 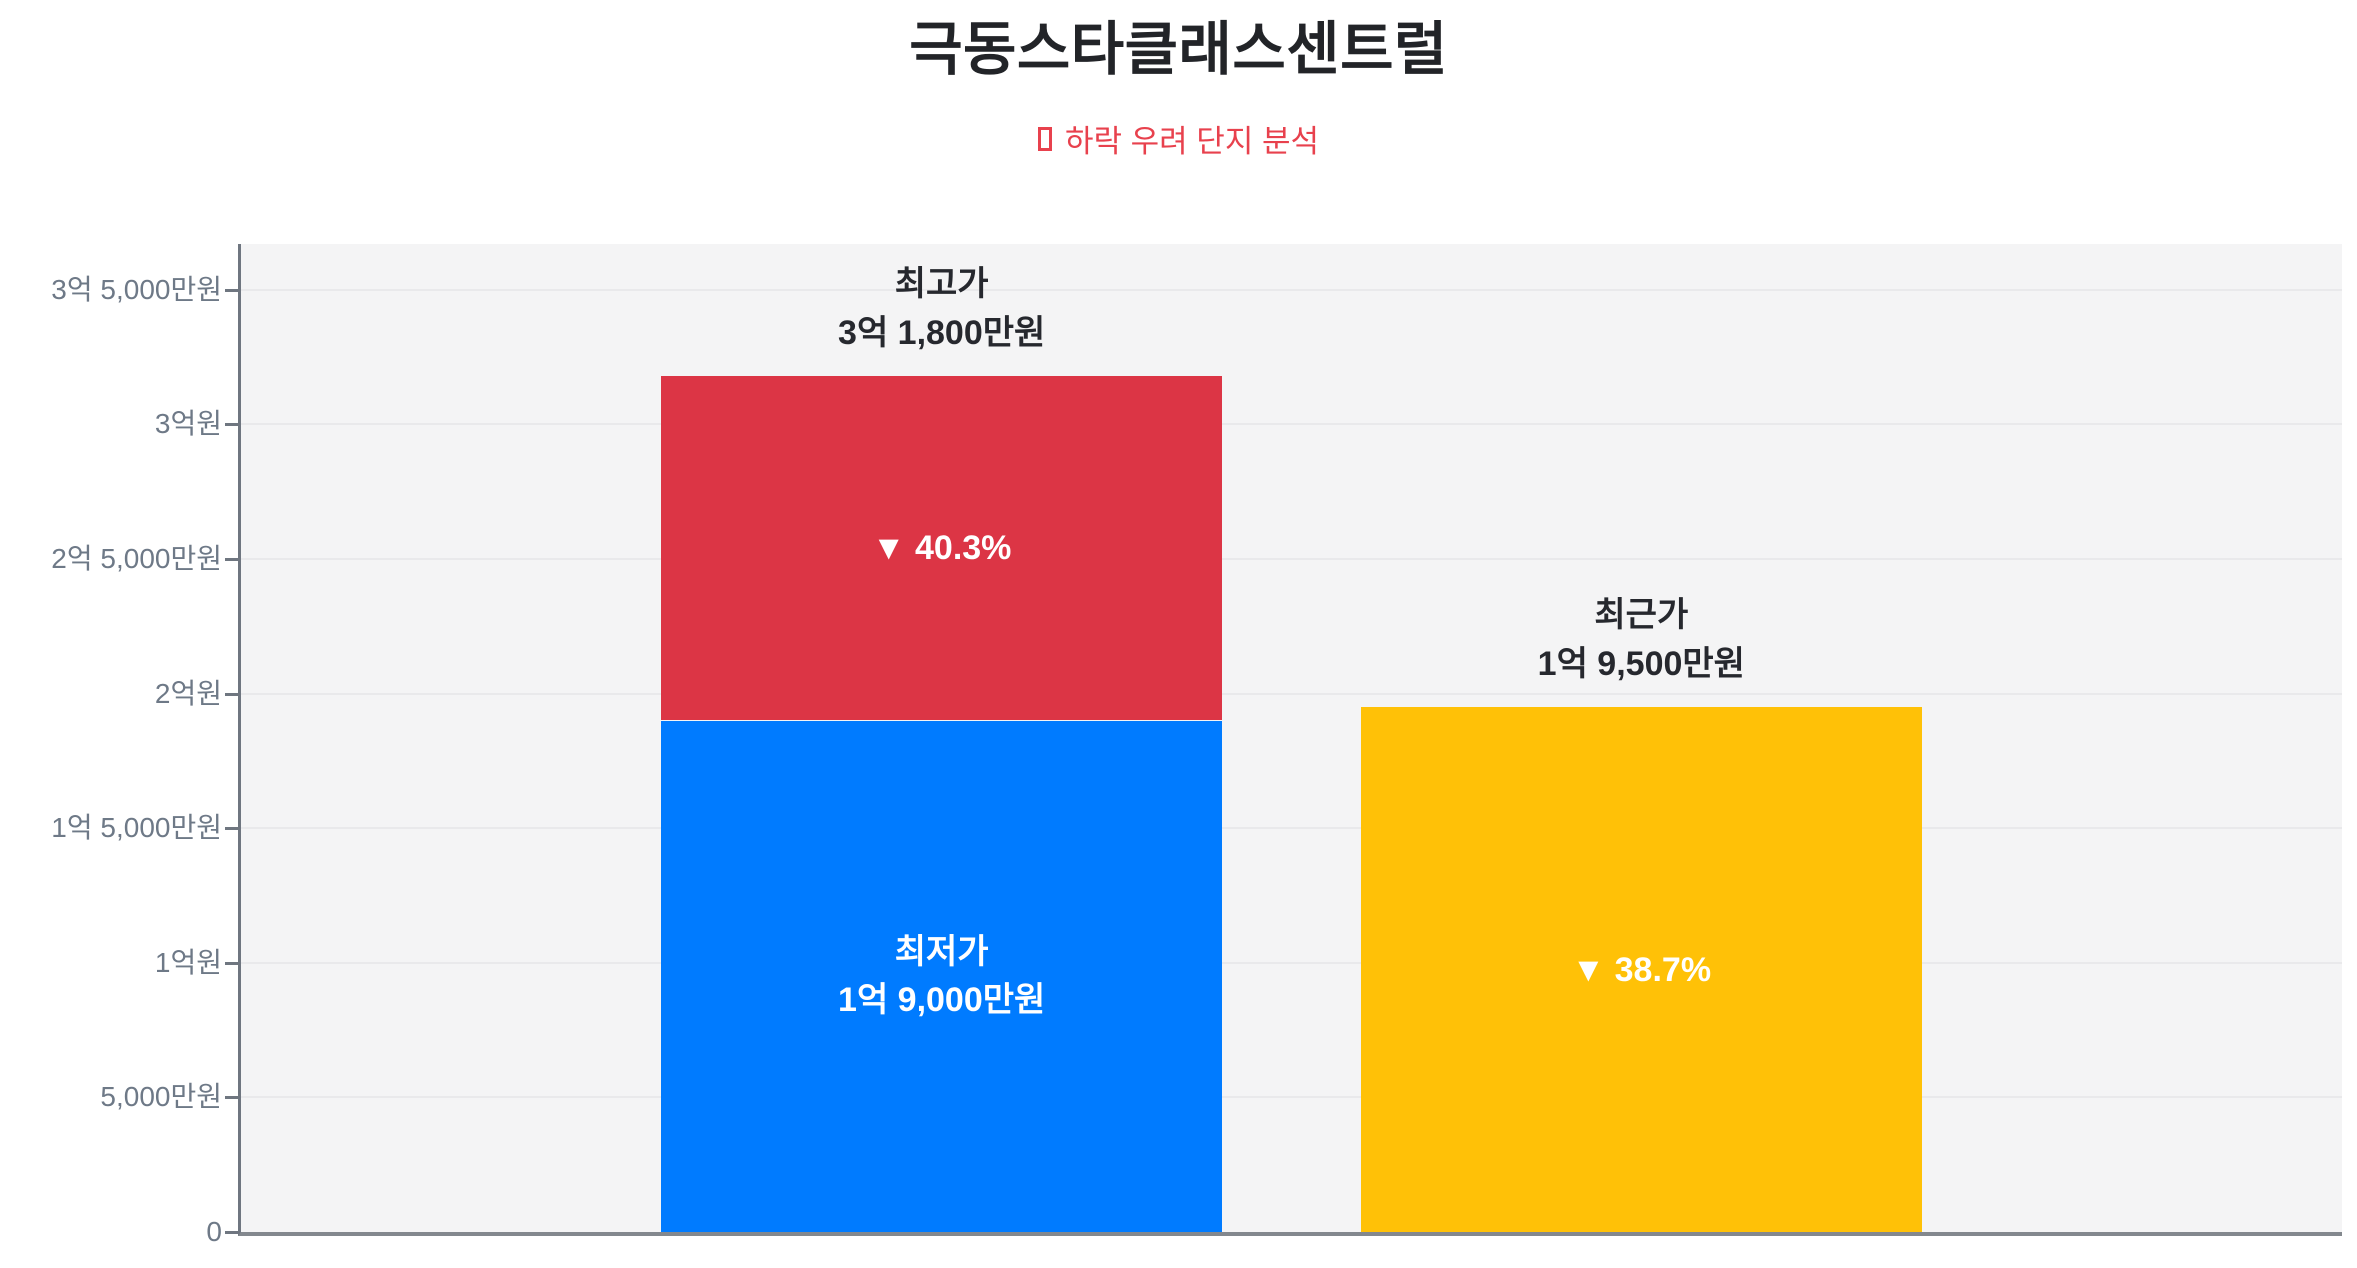 What do you see at coordinates (1641, 640) in the screenshot?
I see `recent-price-bar-top-label: 최근가 1억 9,500만원` at bounding box center [1641, 640].